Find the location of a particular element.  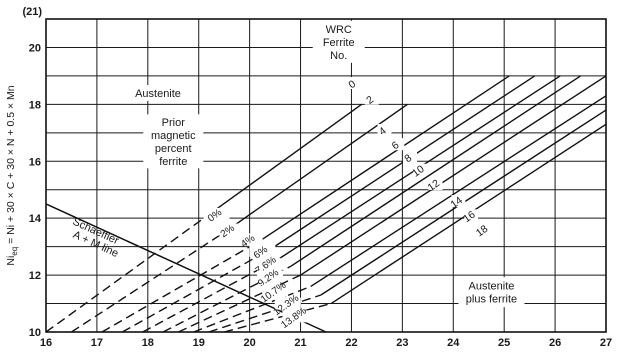

y-tick-label: 16 is located at coordinates (35, 162).